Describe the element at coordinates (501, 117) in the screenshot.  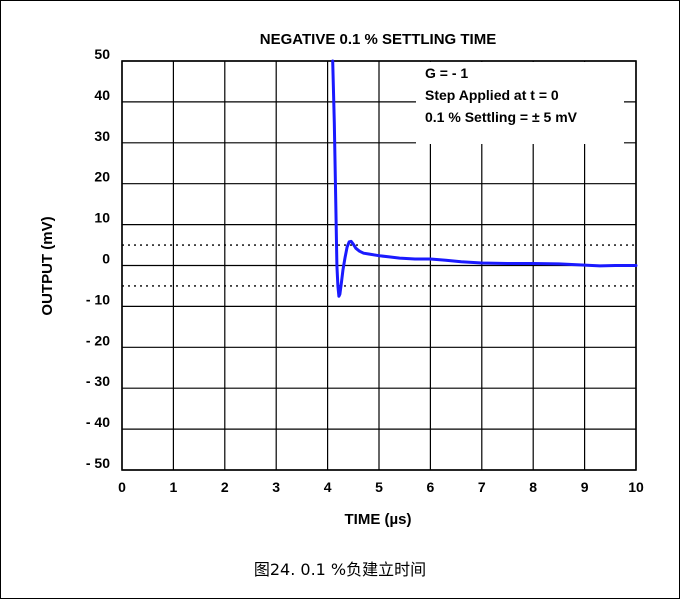
I see `annotation-line: 0.1 % Settling = ± 5 mV` at that location.